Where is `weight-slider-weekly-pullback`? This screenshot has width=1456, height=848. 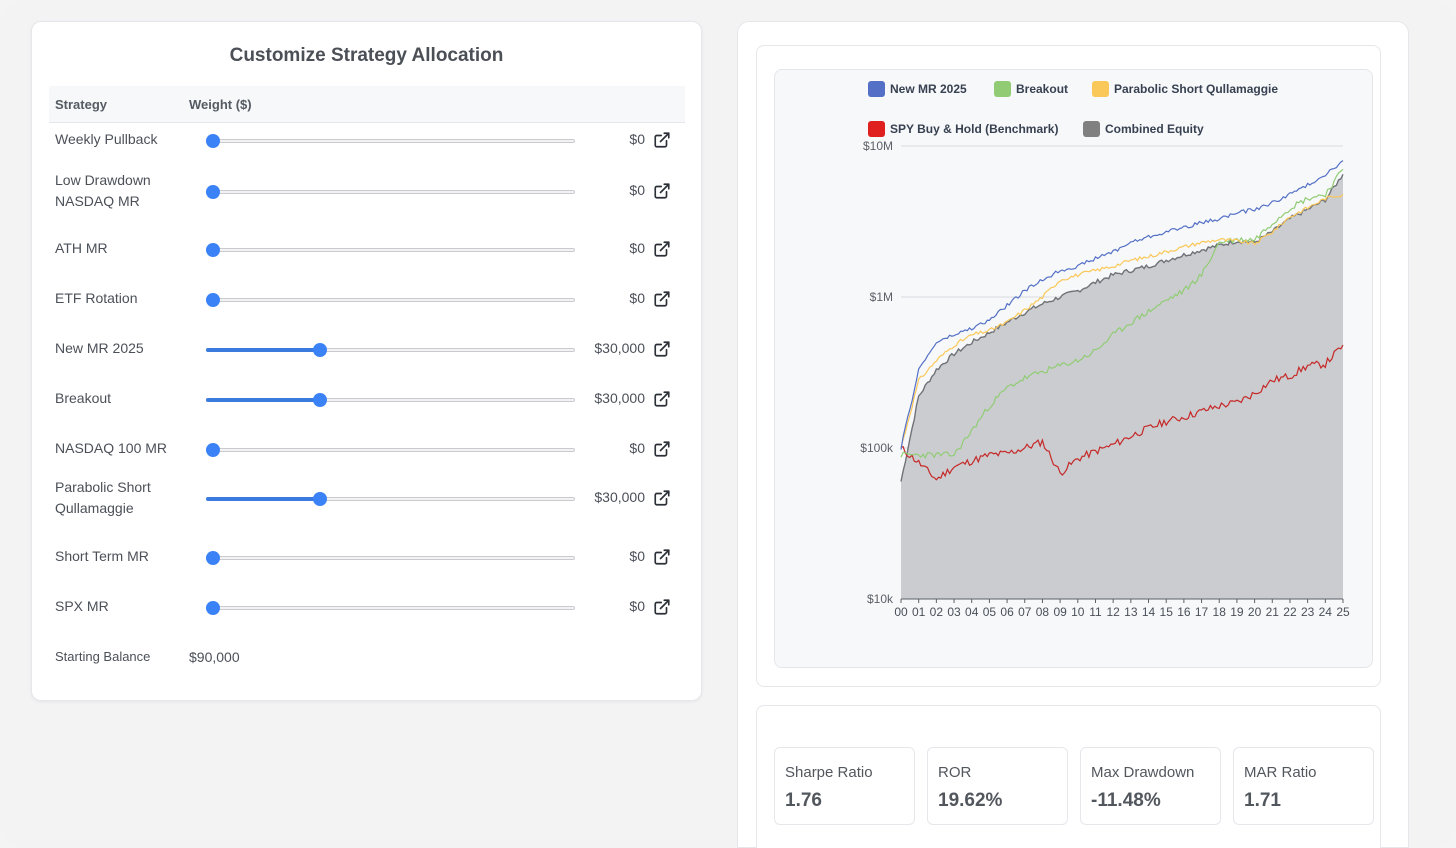 weight-slider-weekly-pullback is located at coordinates (390, 140).